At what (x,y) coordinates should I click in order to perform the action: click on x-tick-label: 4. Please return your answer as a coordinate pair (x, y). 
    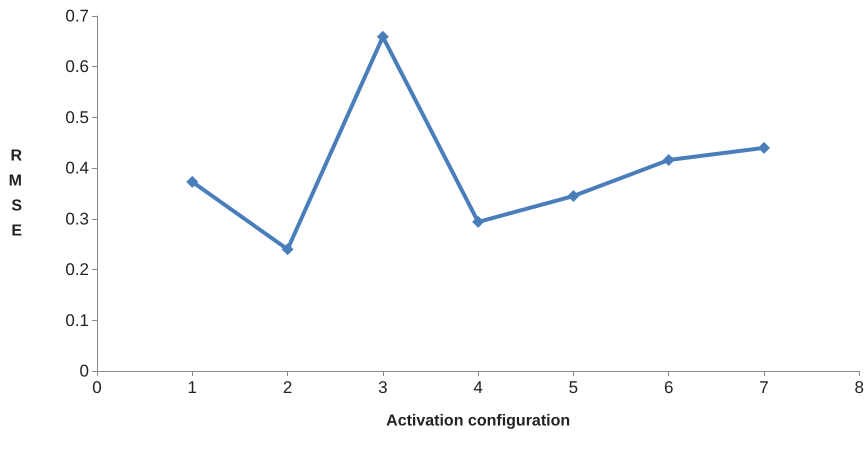
    Looking at the image, I should click on (478, 387).